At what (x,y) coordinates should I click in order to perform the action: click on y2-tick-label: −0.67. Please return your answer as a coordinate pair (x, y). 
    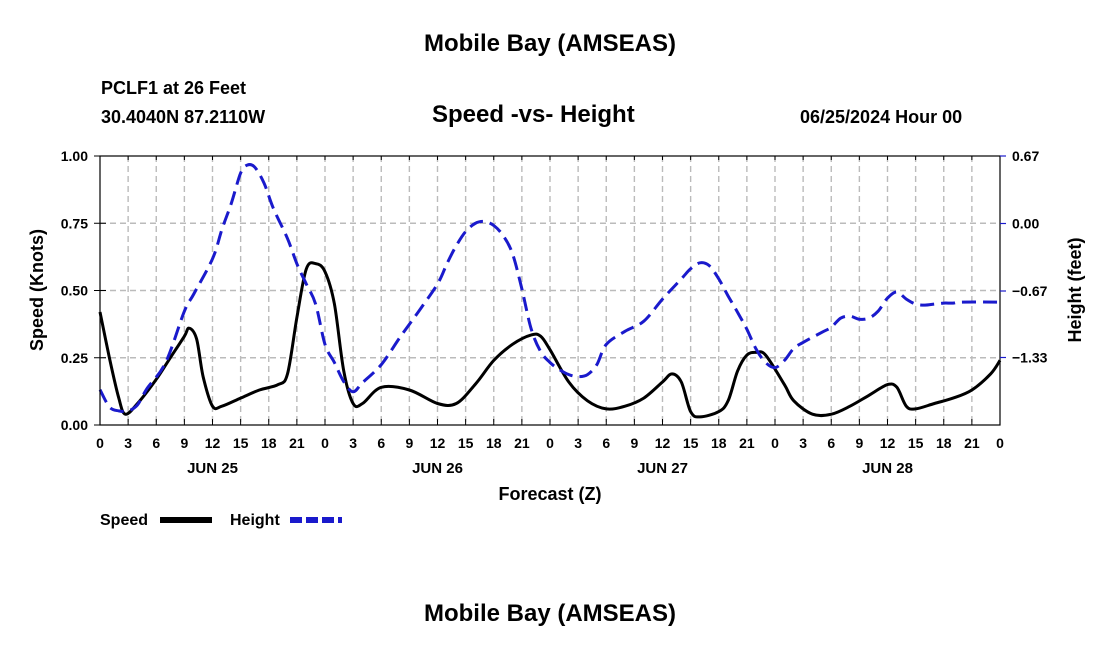
    Looking at the image, I should click on (1030, 291).